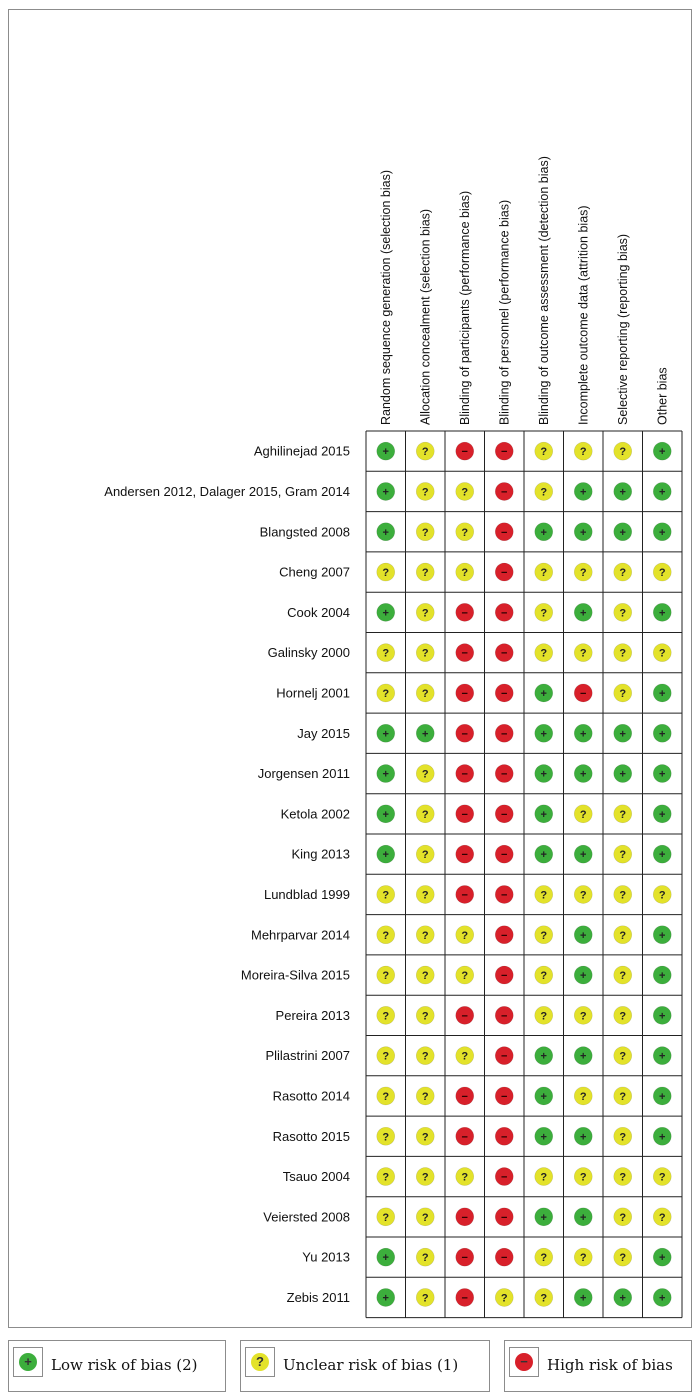  I want to click on plus-icon: +, so click(28, 1362).